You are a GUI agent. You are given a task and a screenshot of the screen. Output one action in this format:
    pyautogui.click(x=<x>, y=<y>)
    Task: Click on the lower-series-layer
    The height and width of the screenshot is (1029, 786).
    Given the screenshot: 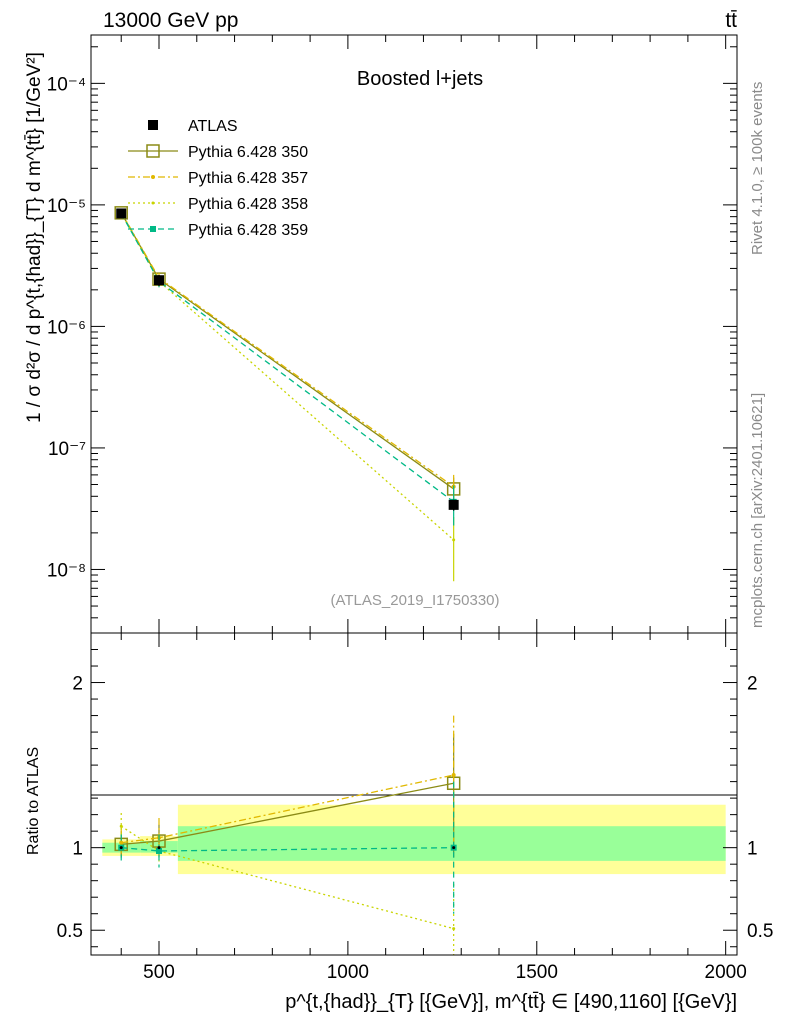 What is the action you would take?
    pyautogui.click(x=287, y=835)
    